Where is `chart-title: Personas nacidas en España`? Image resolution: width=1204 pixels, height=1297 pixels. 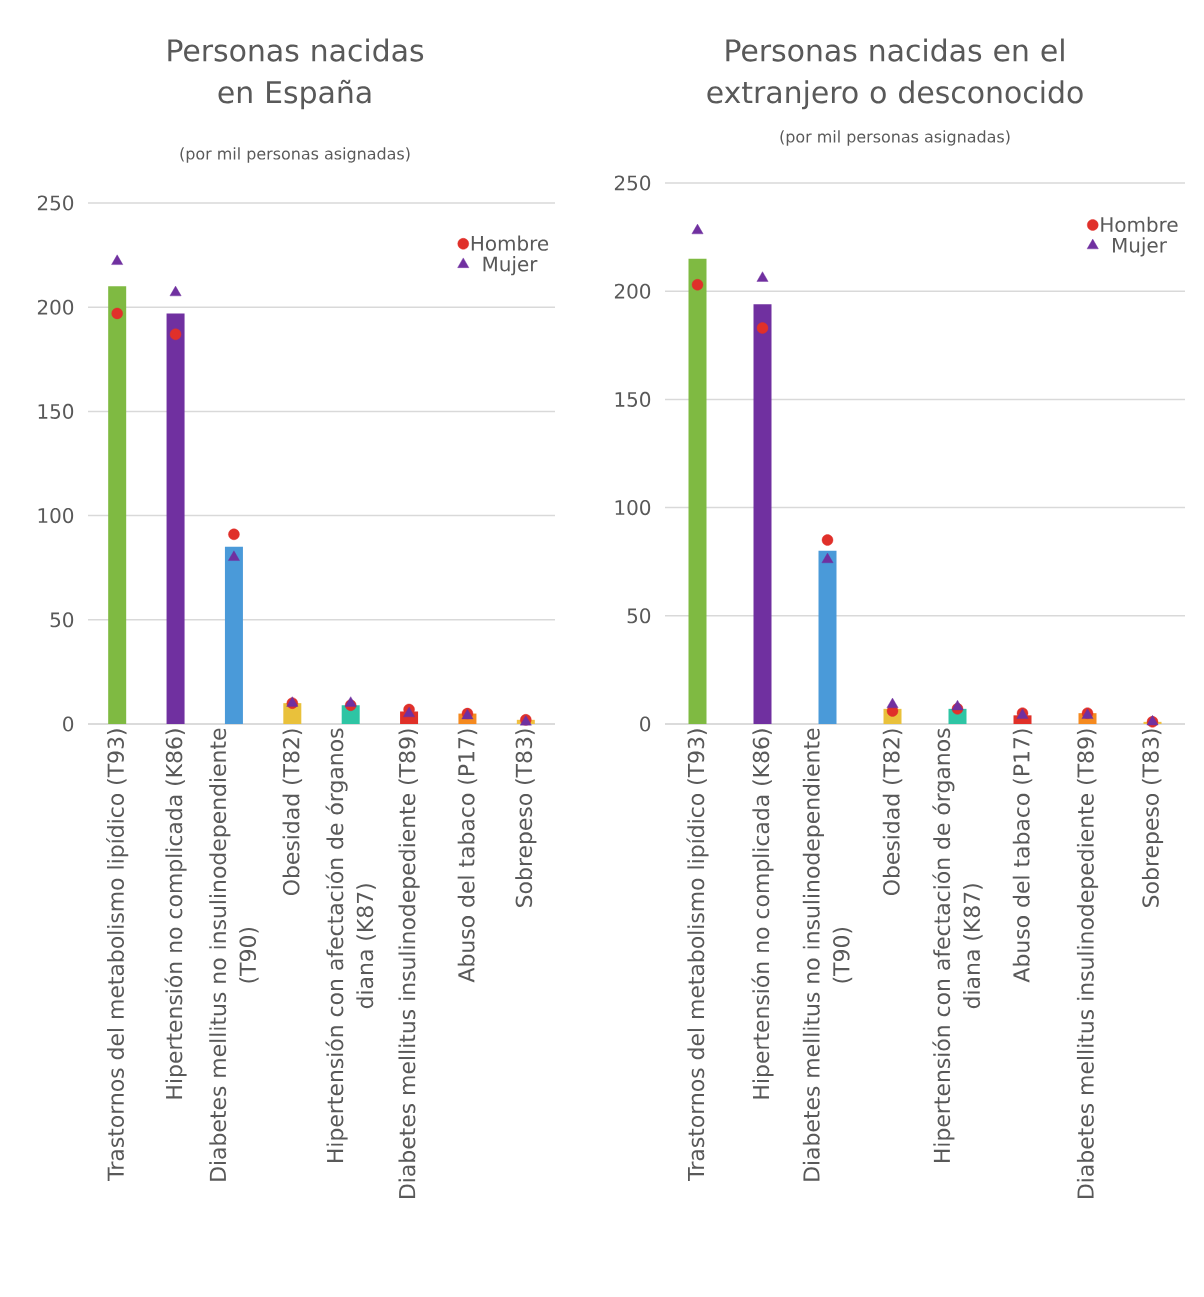 chart-title: Personas nacidas en España is located at coordinates (296, 74).